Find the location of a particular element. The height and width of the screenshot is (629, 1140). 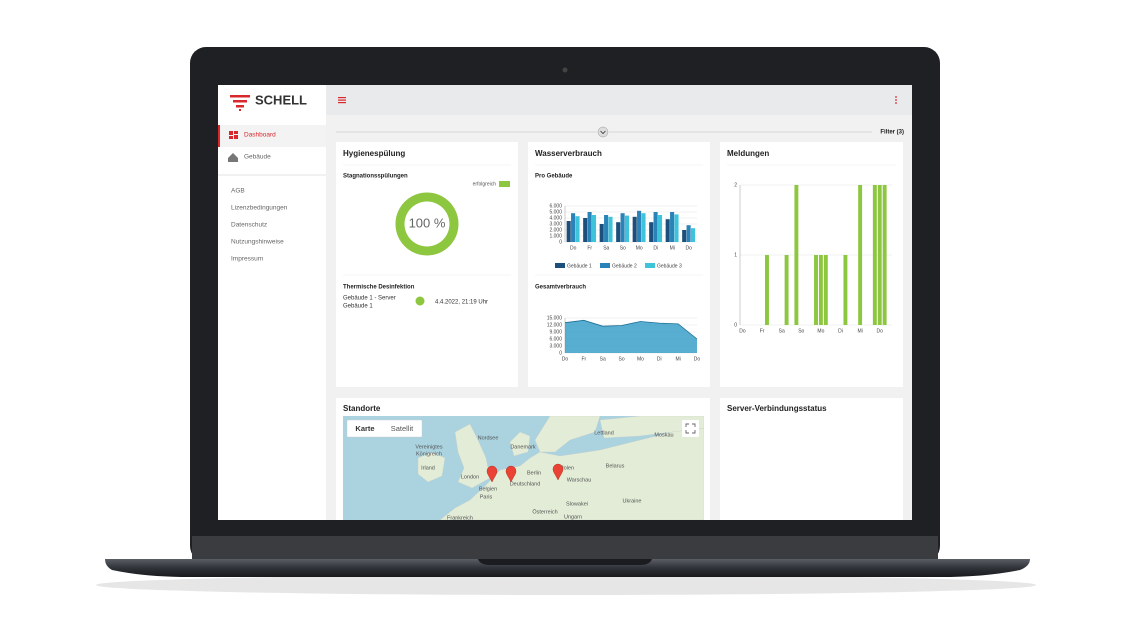

map-label: Nordsee is located at coordinates (488, 438).